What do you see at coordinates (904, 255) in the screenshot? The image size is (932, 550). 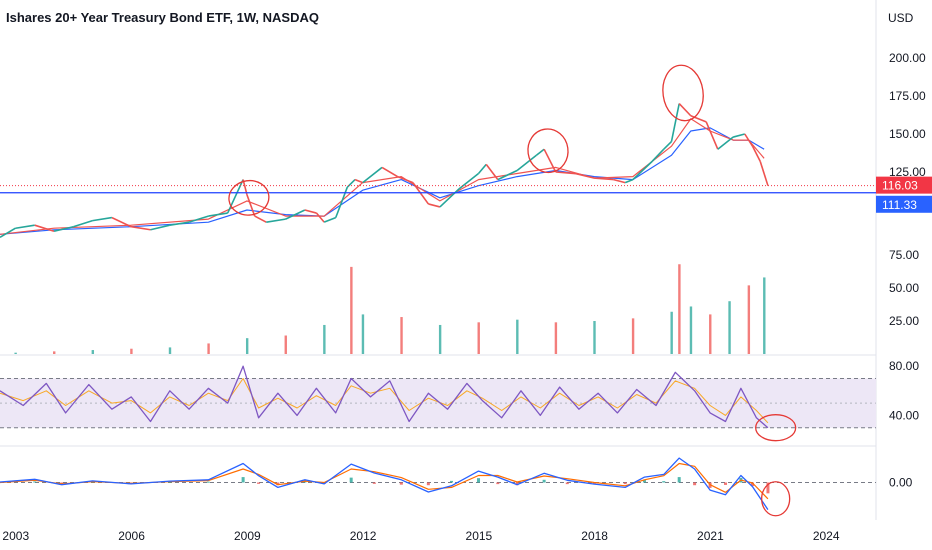 I see `price-tick-label: 75.00` at bounding box center [904, 255].